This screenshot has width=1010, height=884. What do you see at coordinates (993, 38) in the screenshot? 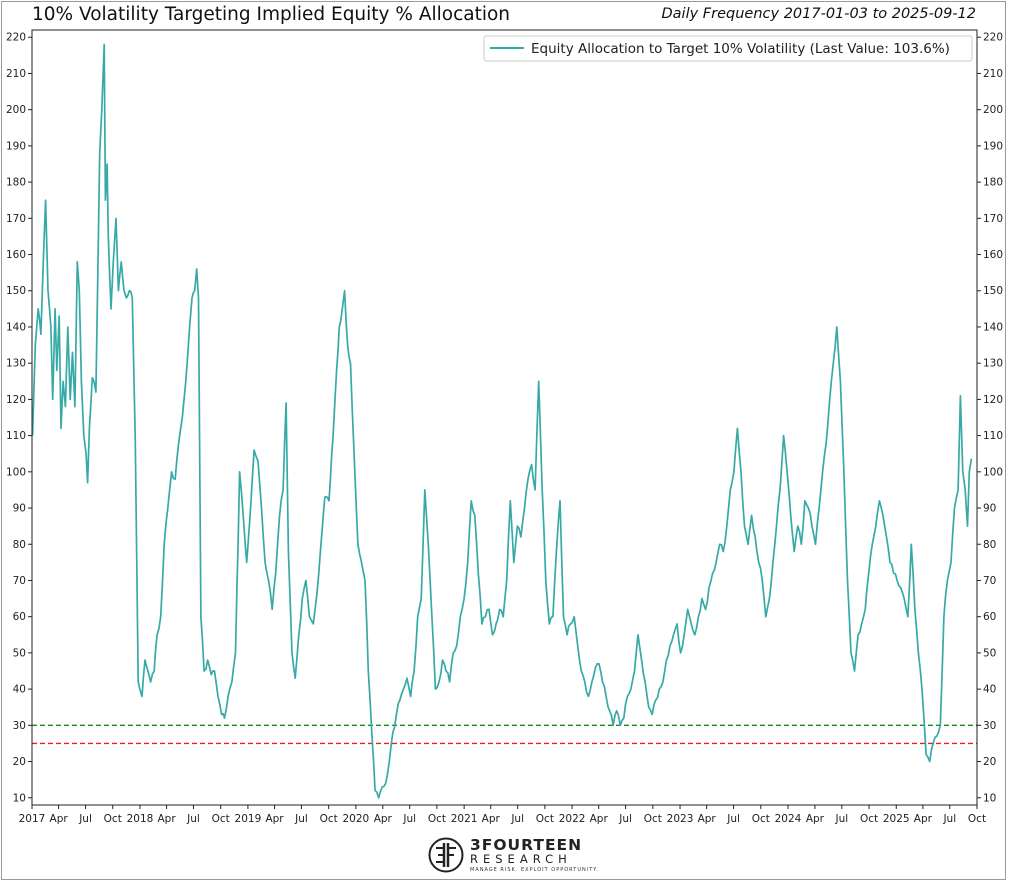
I see `y-tick-label-right: 220` at bounding box center [993, 38].